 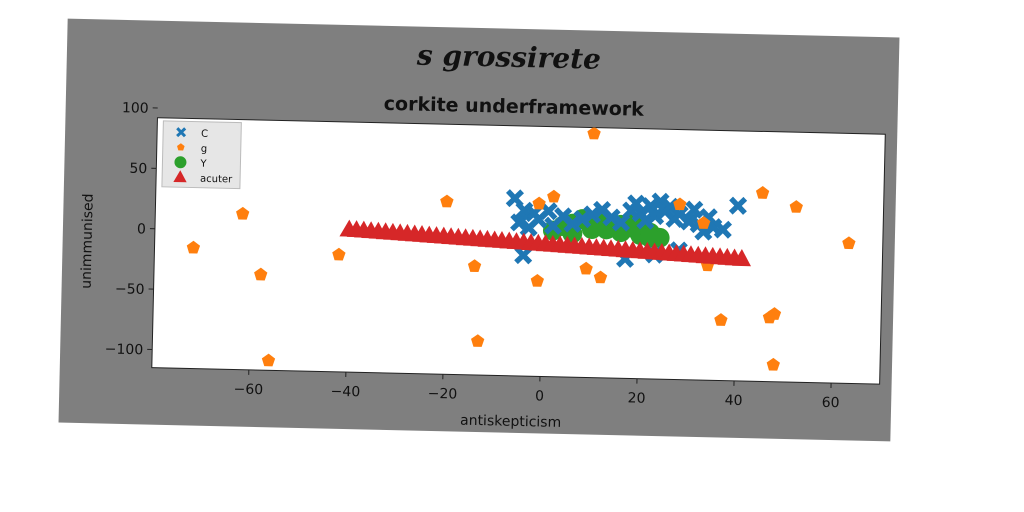 I want to click on data-point-y, so click(x=649, y=237).